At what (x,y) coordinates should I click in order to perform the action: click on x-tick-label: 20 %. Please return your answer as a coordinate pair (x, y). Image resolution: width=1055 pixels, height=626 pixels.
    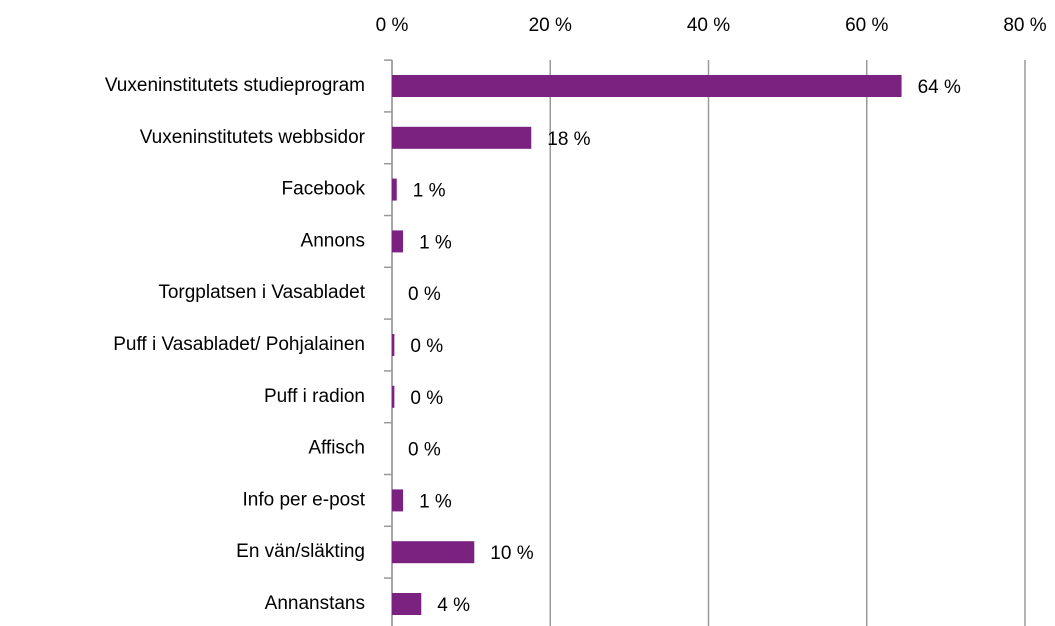
    Looking at the image, I should click on (550, 25).